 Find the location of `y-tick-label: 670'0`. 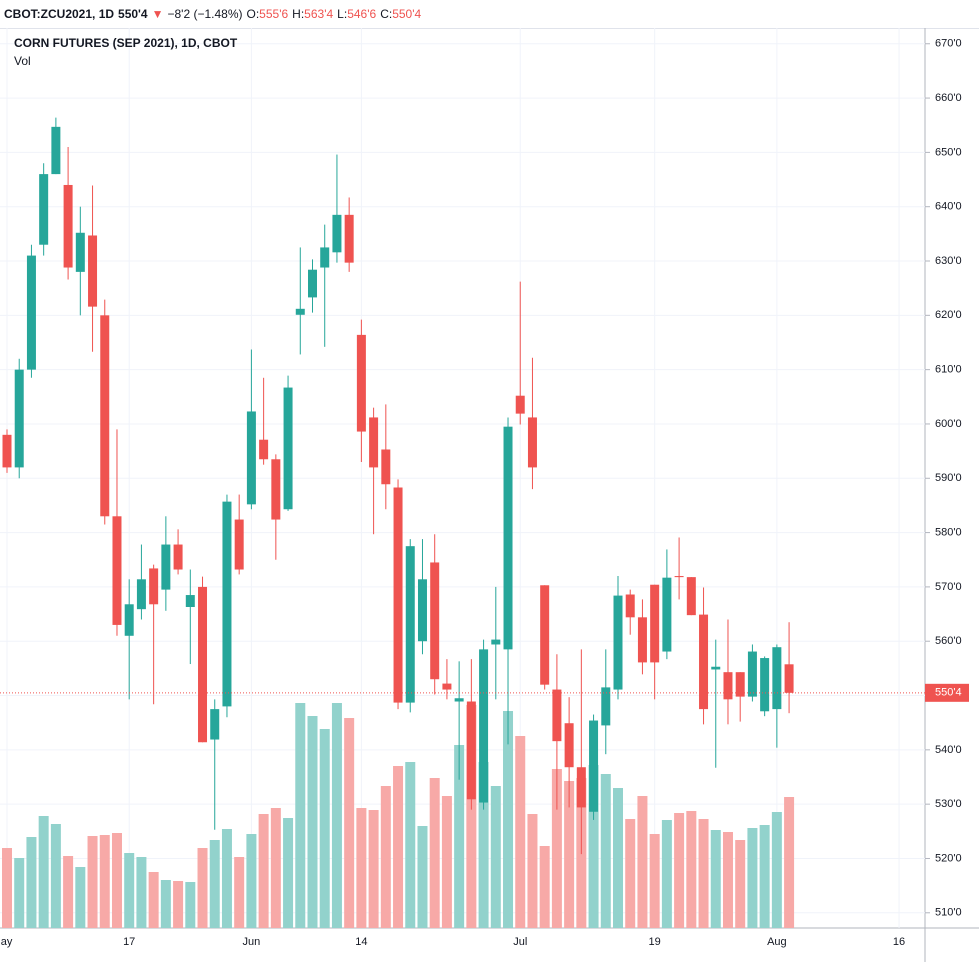

y-tick-label: 670'0 is located at coordinates (948, 44).